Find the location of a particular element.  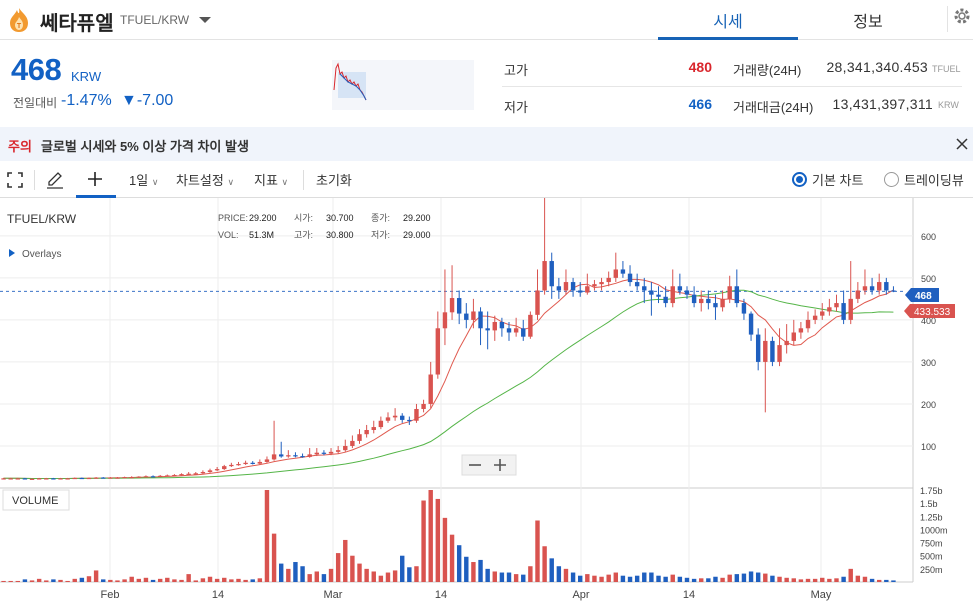

pencil-draw-icon is located at coordinates (55, 180).